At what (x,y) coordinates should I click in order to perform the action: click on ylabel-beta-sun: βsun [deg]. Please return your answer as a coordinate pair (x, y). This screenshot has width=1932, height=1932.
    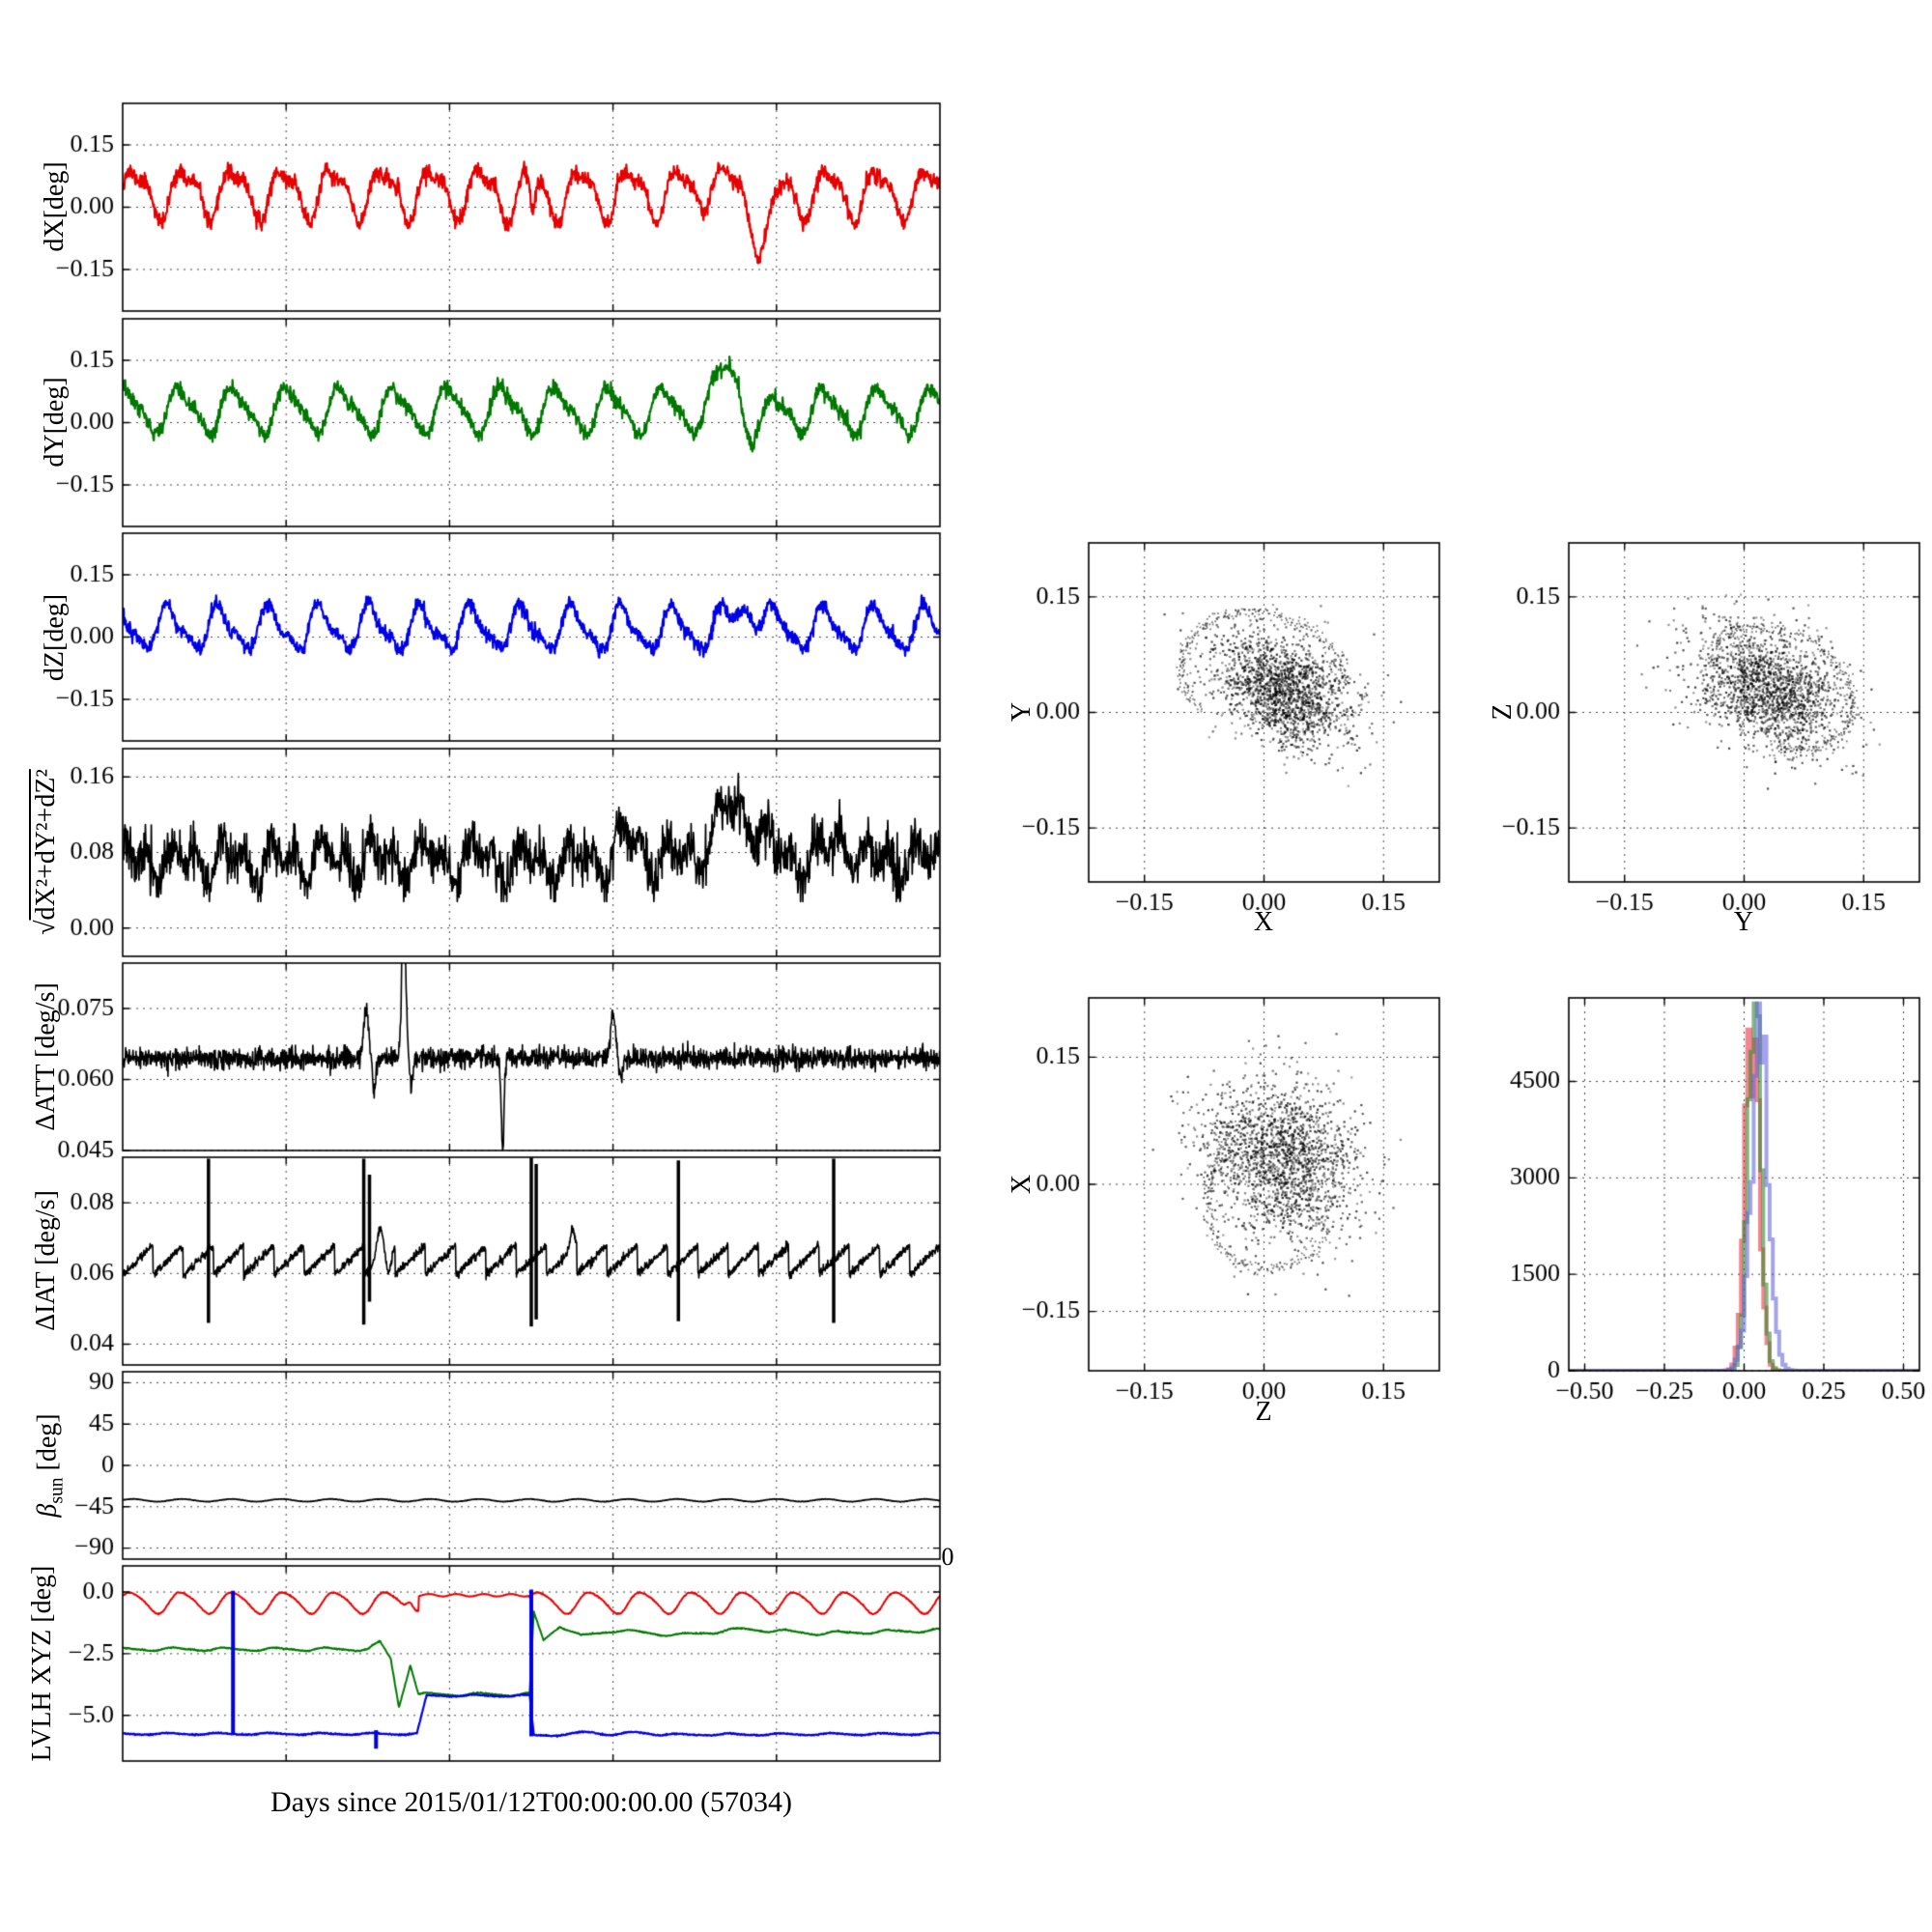
    Looking at the image, I should click on (51, 1465).